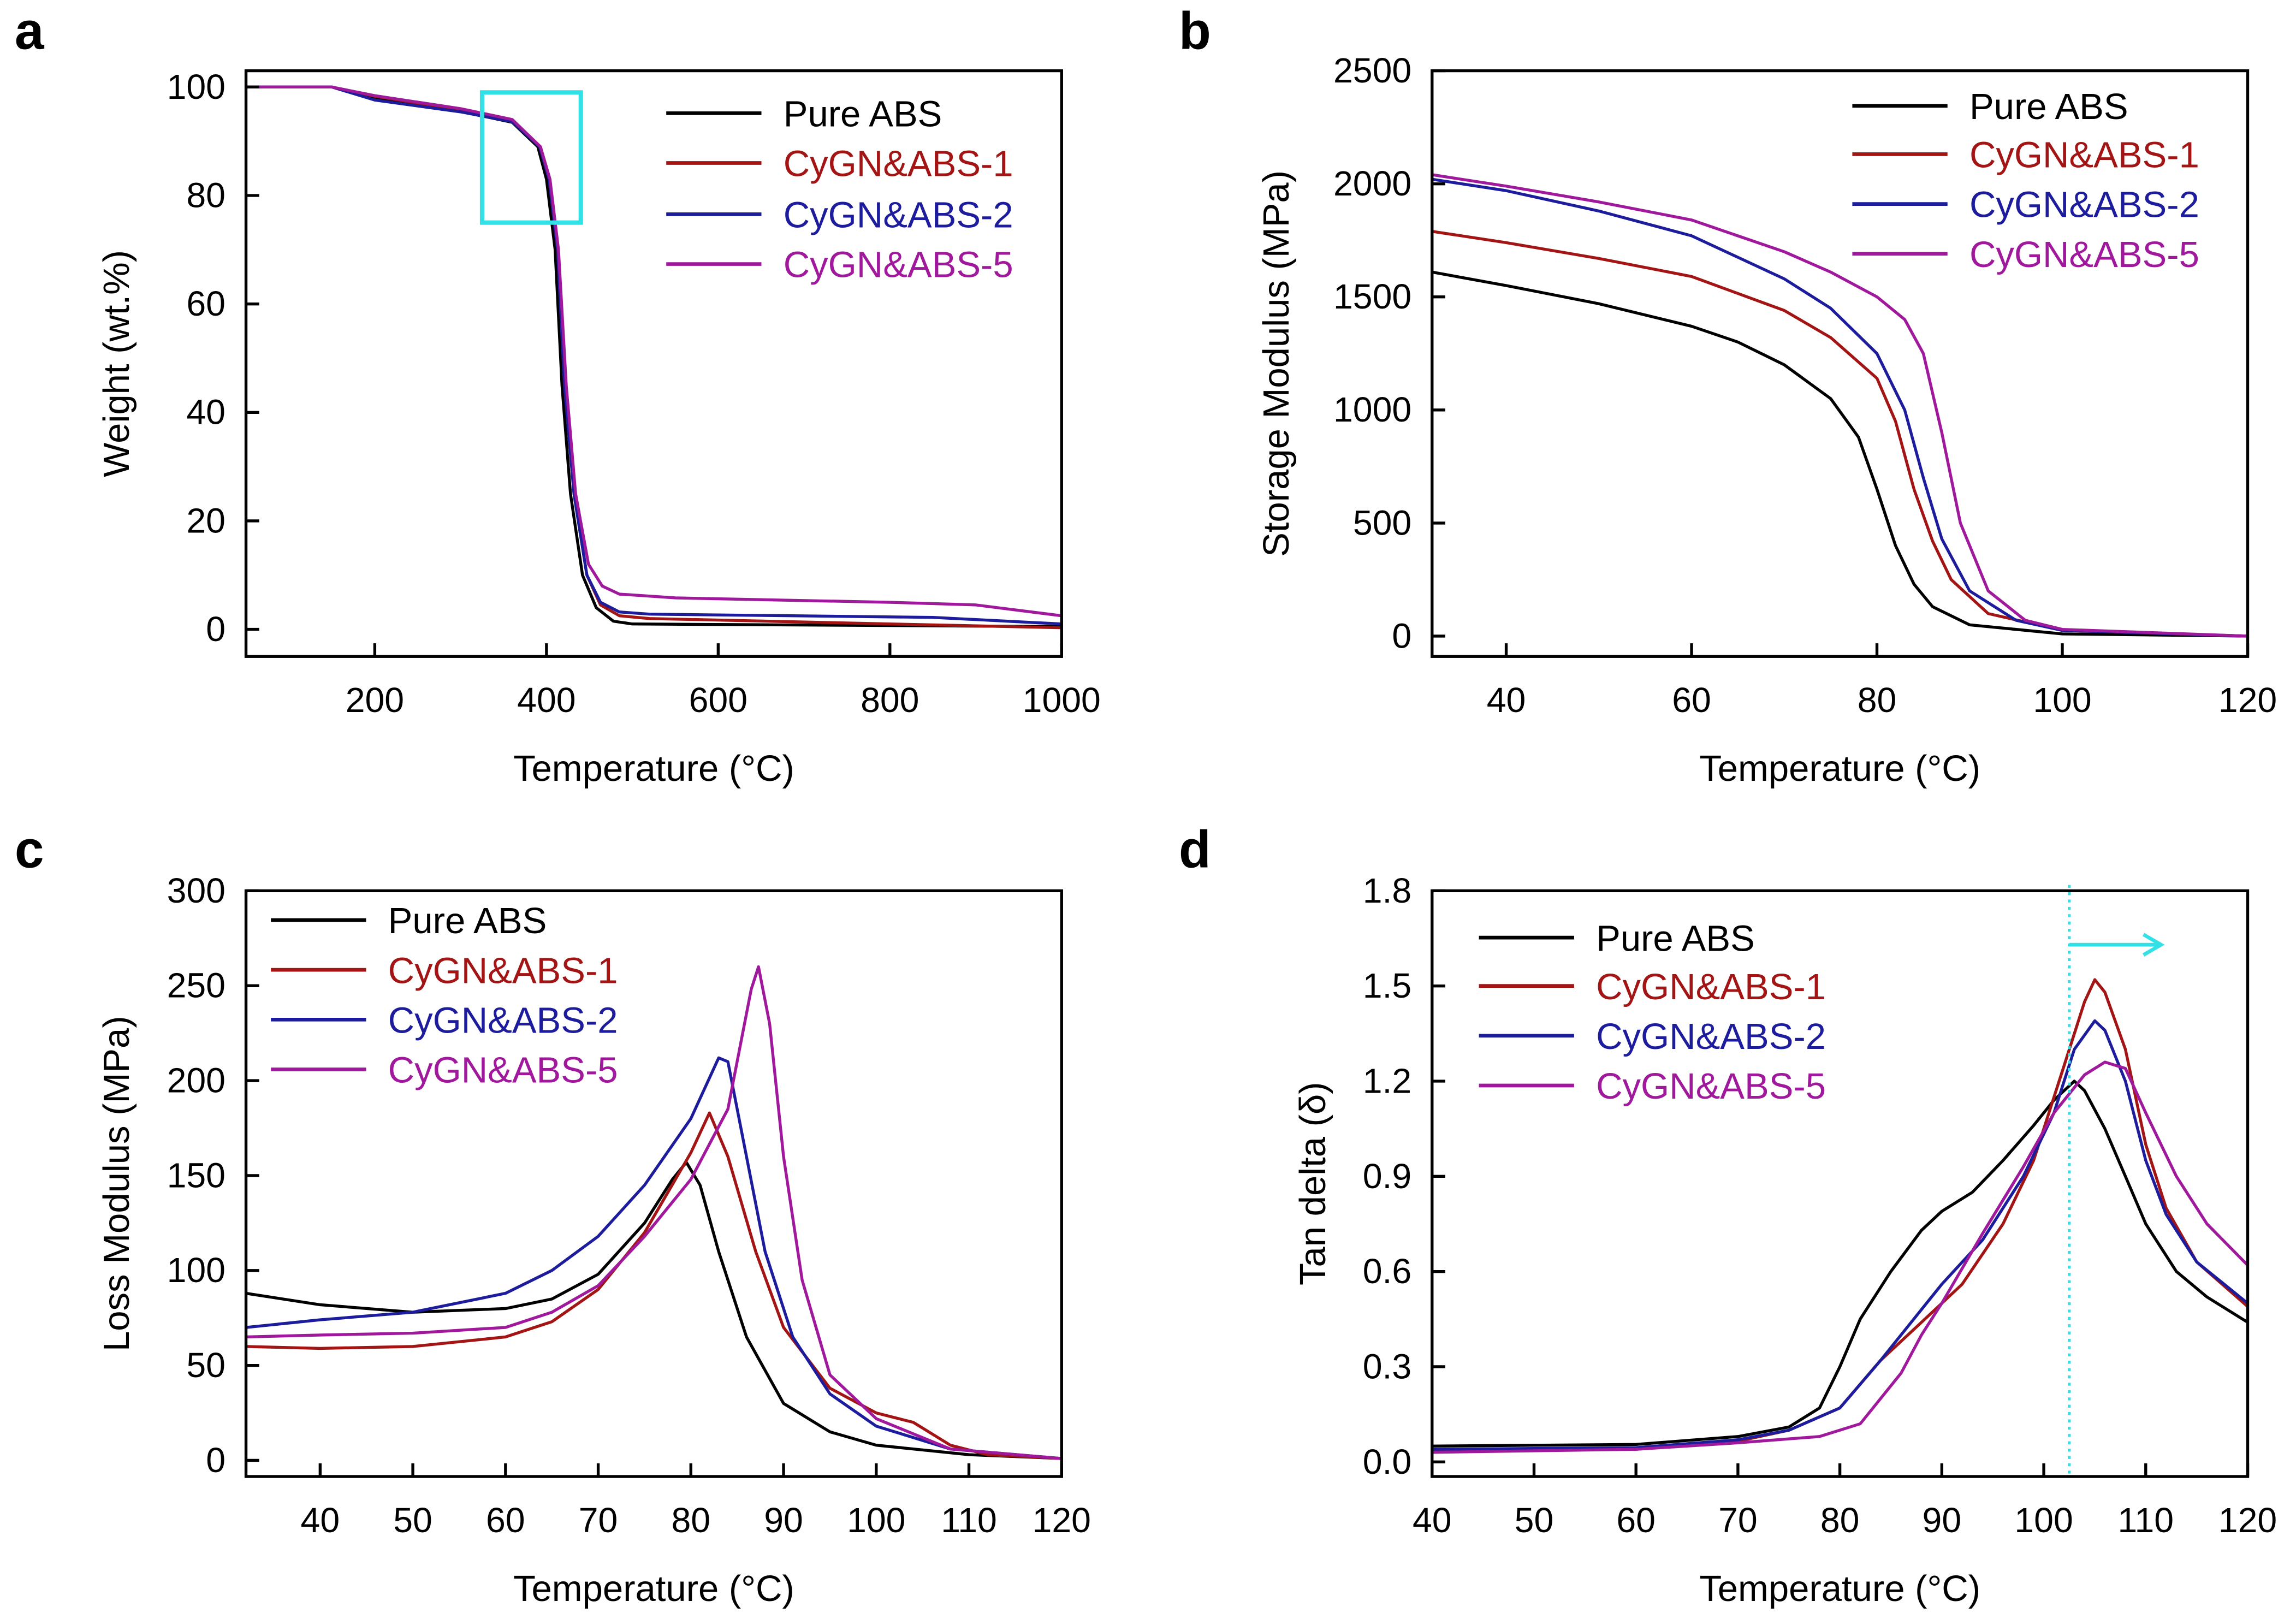  I want to click on y-tick-label: 200, so click(196, 1080).